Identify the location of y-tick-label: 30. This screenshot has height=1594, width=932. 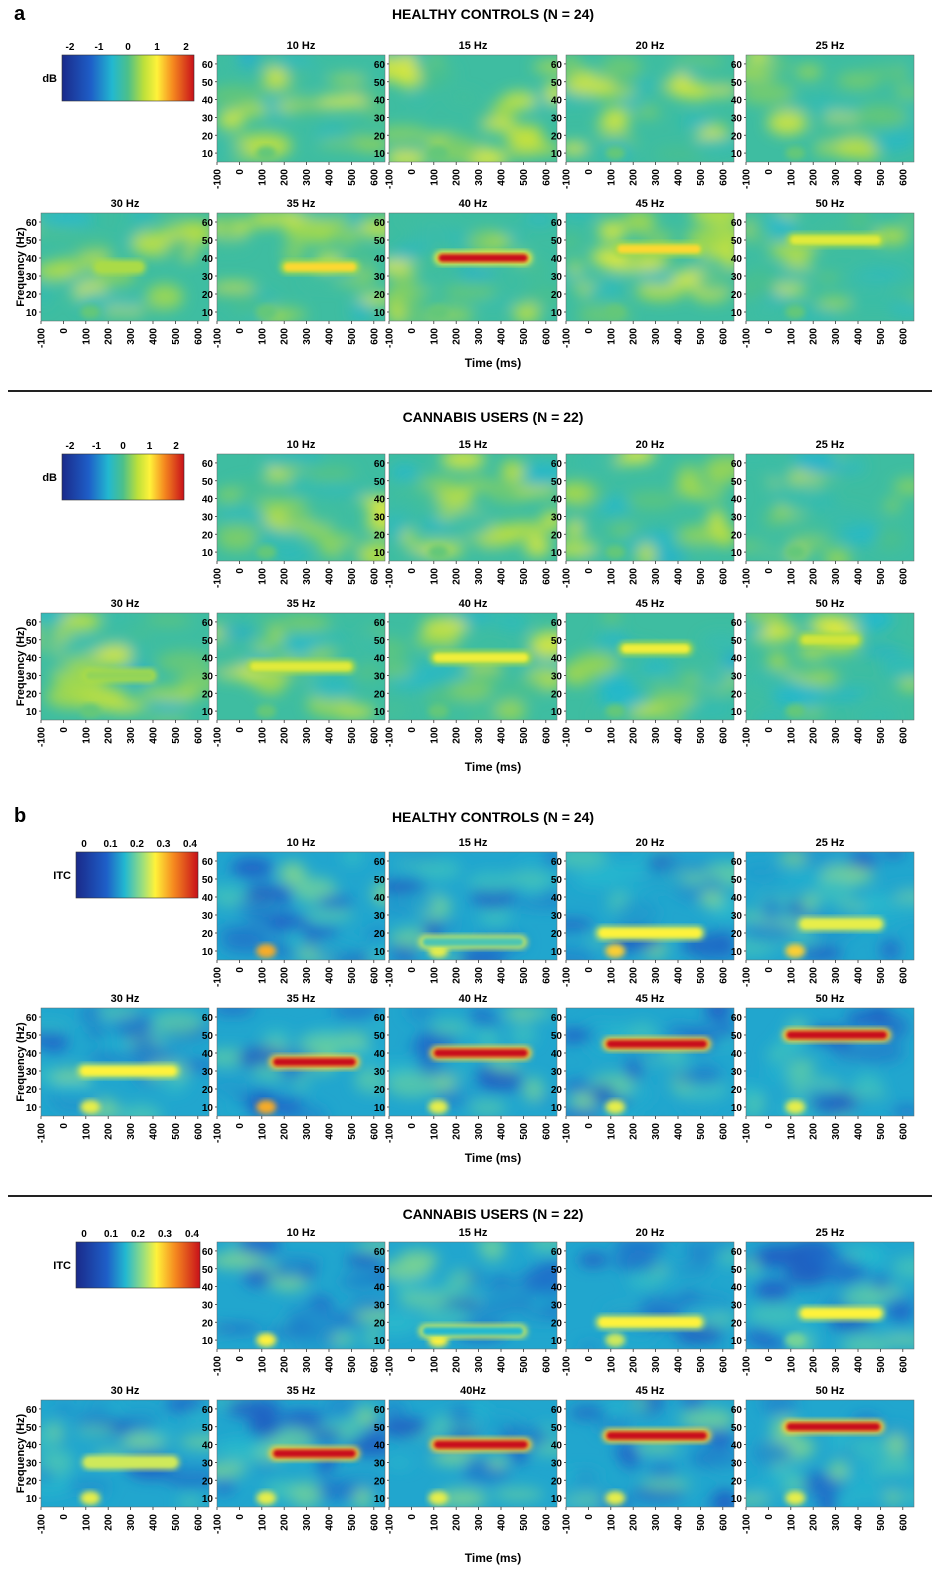
(32, 1072).